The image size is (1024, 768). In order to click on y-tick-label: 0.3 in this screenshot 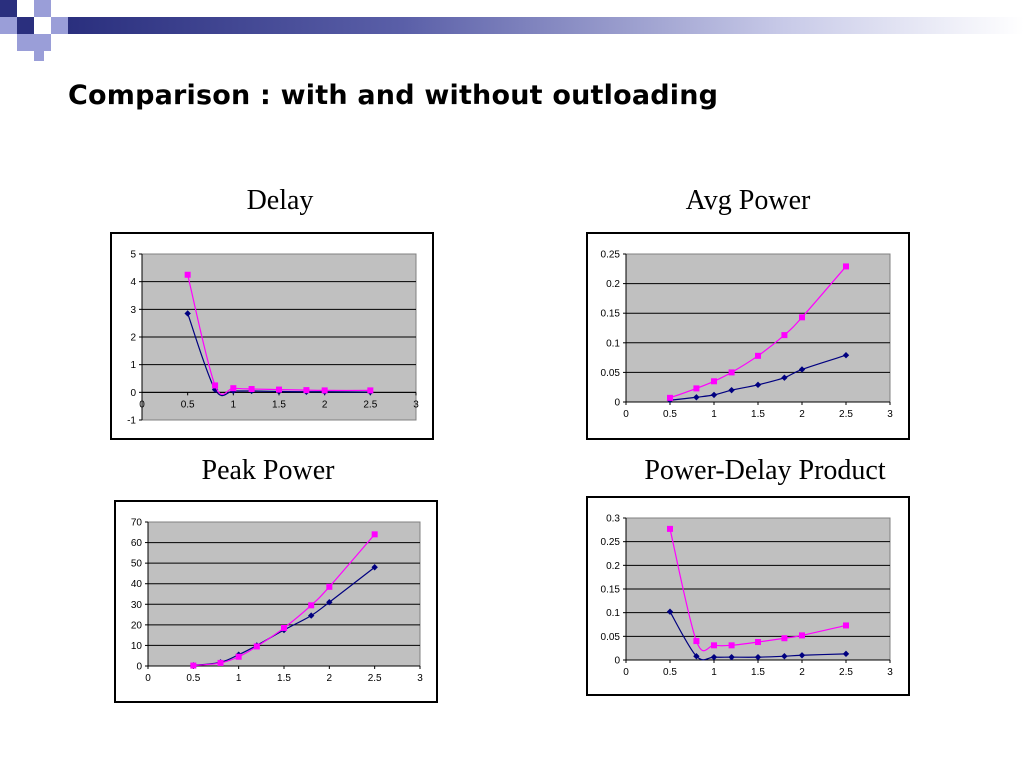, I will do `click(613, 519)`.